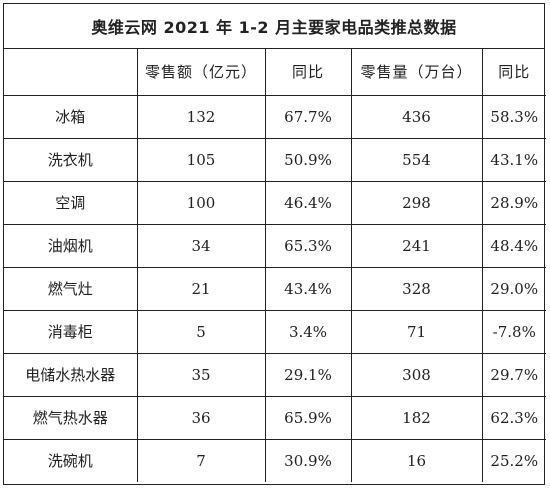 This screenshot has width=550, height=488. Describe the element at coordinates (308, 331) in the screenshot. I see `yoy-amount-cell: 3.4%` at that location.